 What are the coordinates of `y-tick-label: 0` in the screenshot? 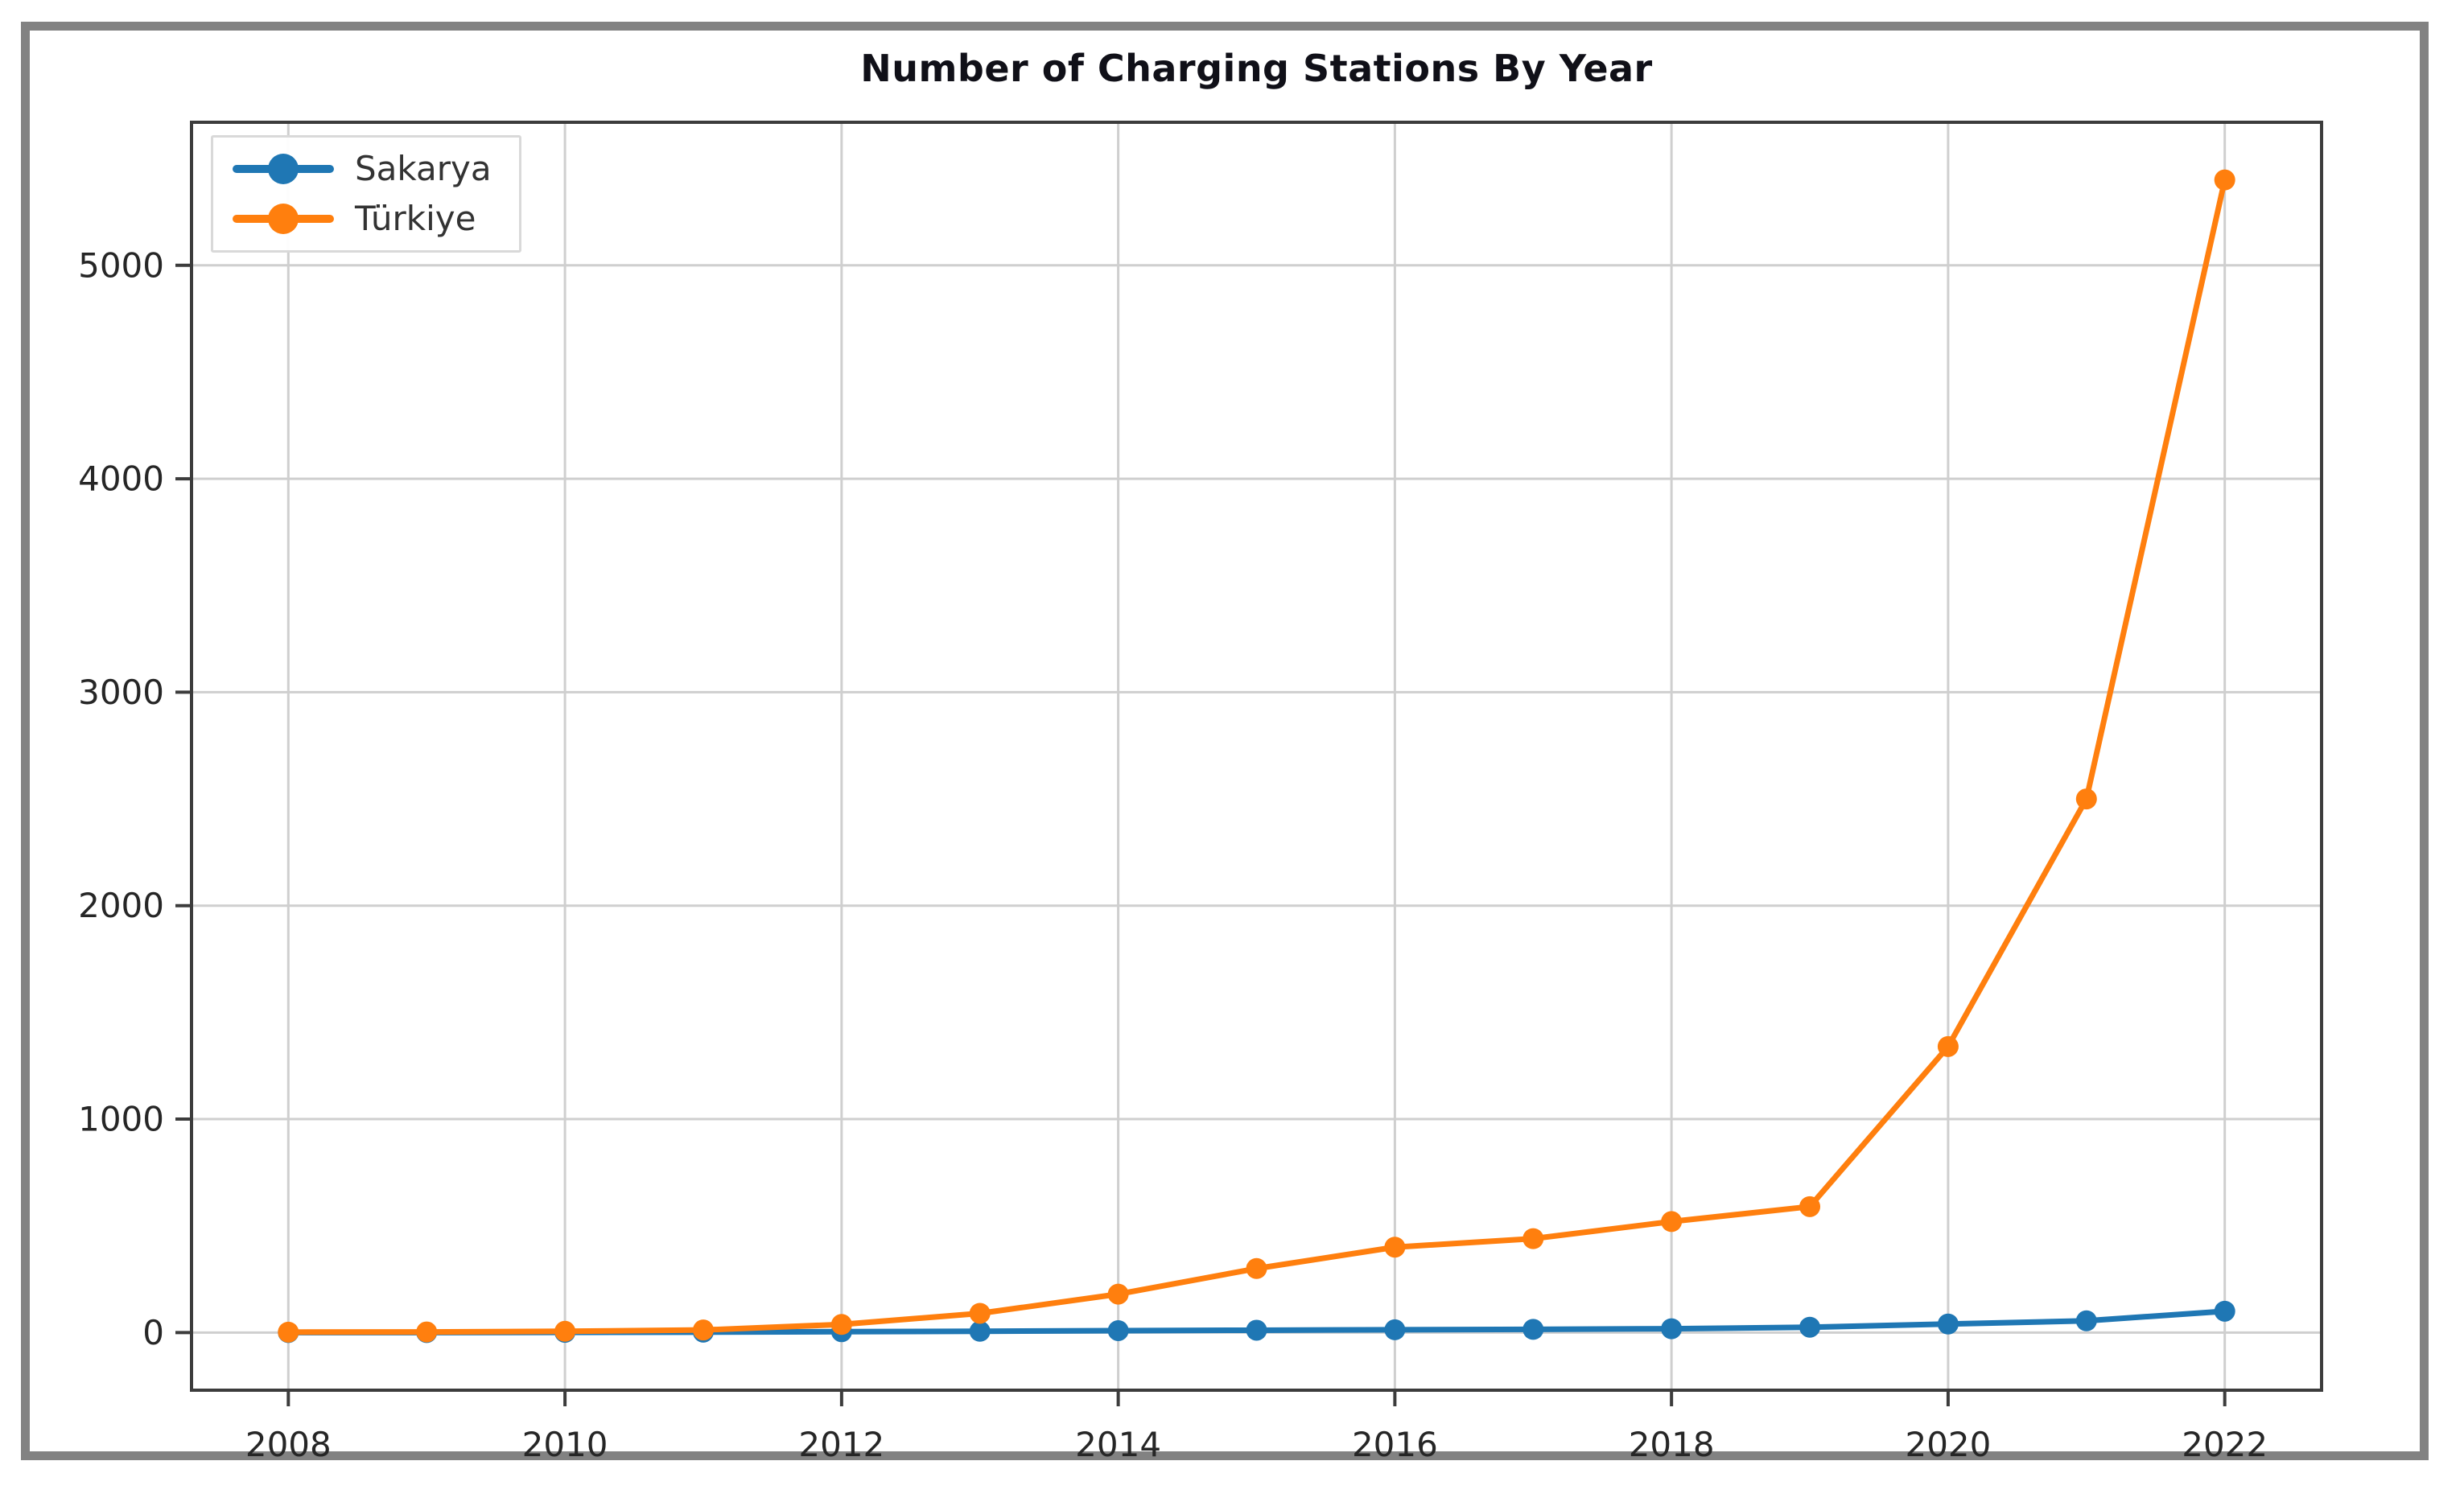 It's located at (153, 1332).